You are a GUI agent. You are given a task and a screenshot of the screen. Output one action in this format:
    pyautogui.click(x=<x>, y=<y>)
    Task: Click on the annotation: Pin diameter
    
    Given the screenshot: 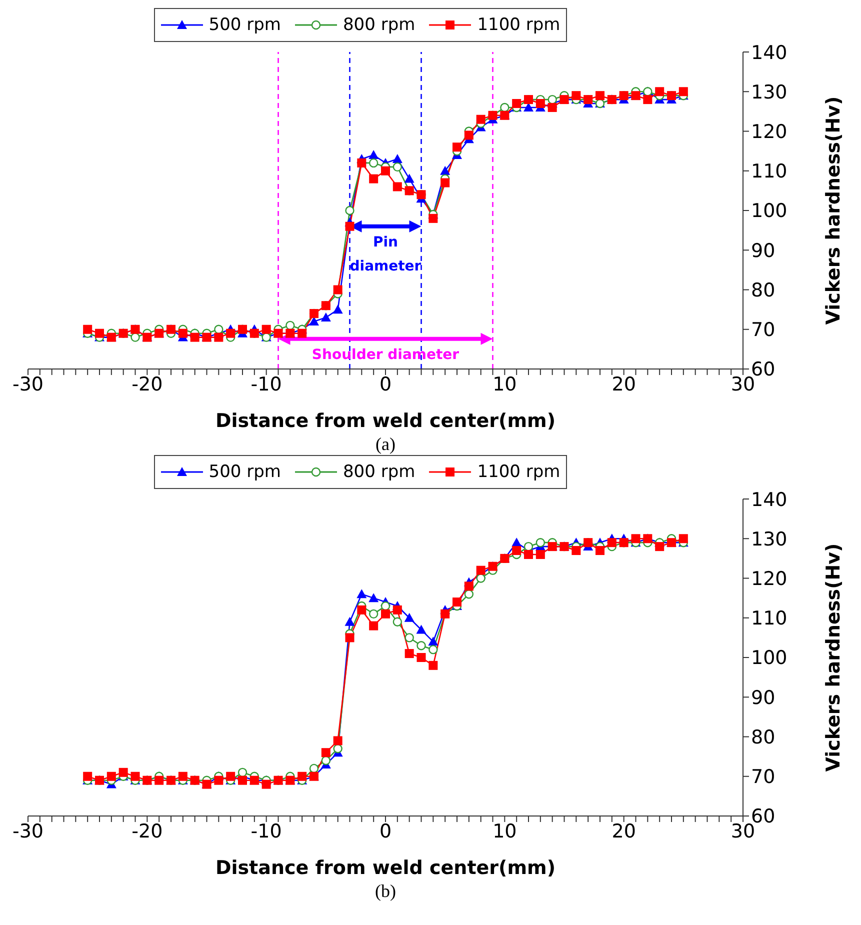 What is the action you would take?
    pyautogui.click(x=386, y=254)
    